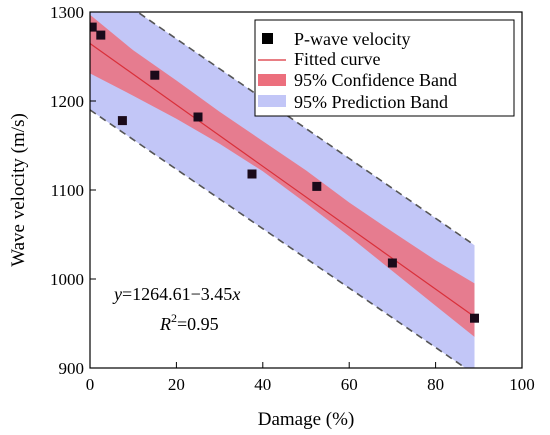 This screenshot has width=550, height=435. What do you see at coordinates (117, 294) in the screenshot?
I see `equation-y: y` at bounding box center [117, 294].